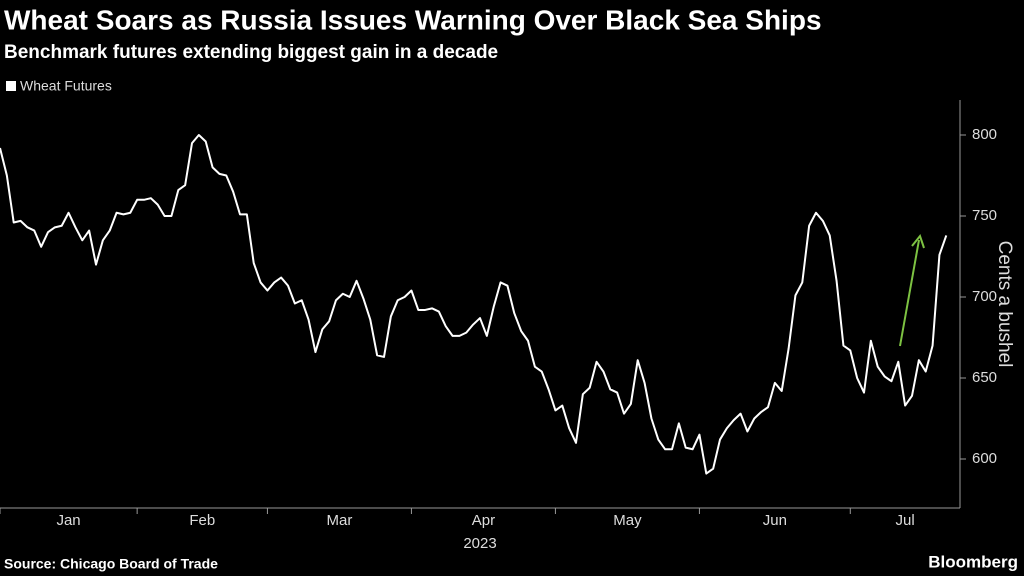 The image size is (1024, 576). What do you see at coordinates (984, 377) in the screenshot?
I see `y-tick-label: 650` at bounding box center [984, 377].